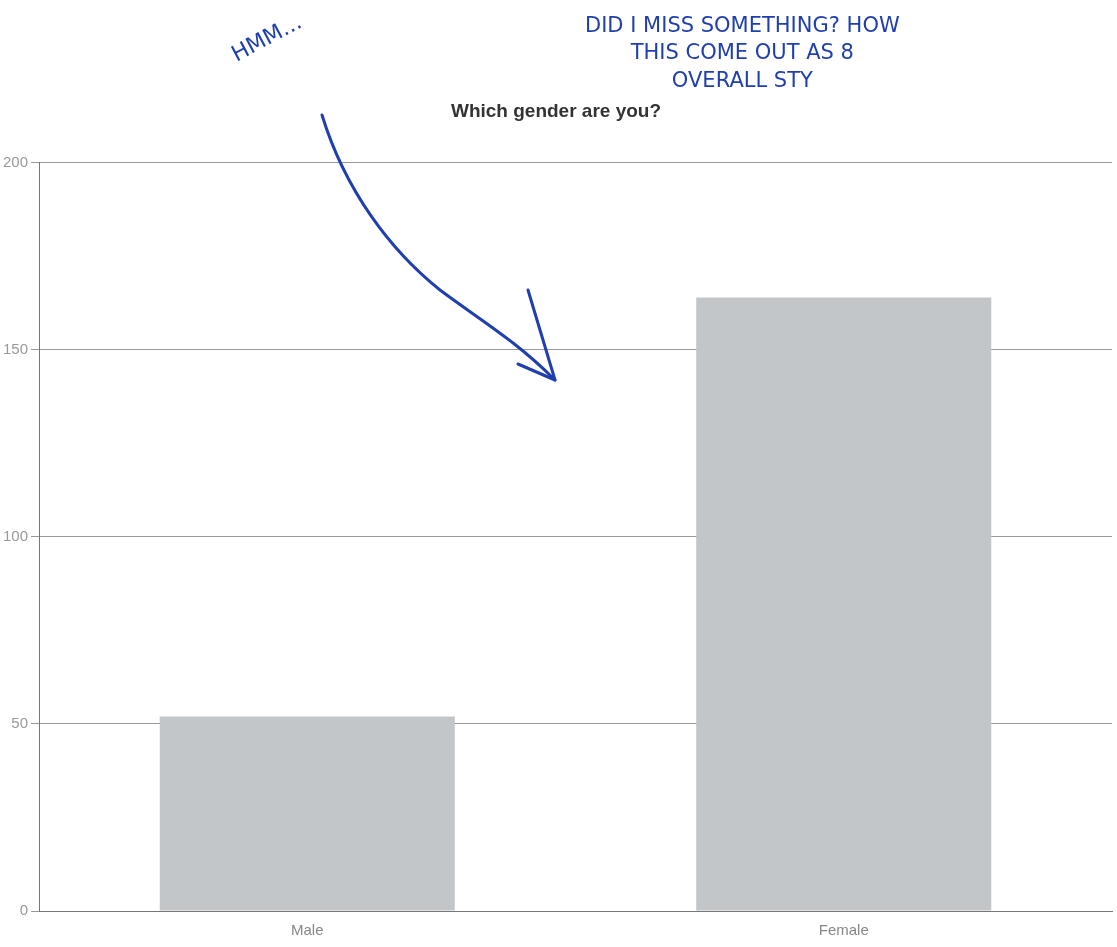 Image resolution: width=1117 pixels, height=947 pixels. I want to click on y-tick-label: 150, so click(16, 348).